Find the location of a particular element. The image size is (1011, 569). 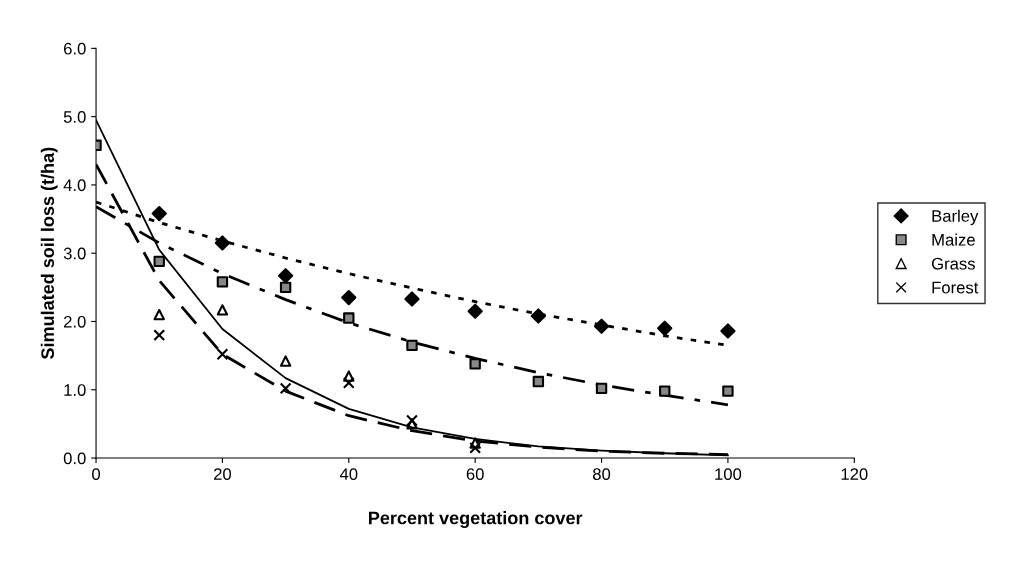

x-axis-title: Percent vegetation cover is located at coordinates (476, 519).